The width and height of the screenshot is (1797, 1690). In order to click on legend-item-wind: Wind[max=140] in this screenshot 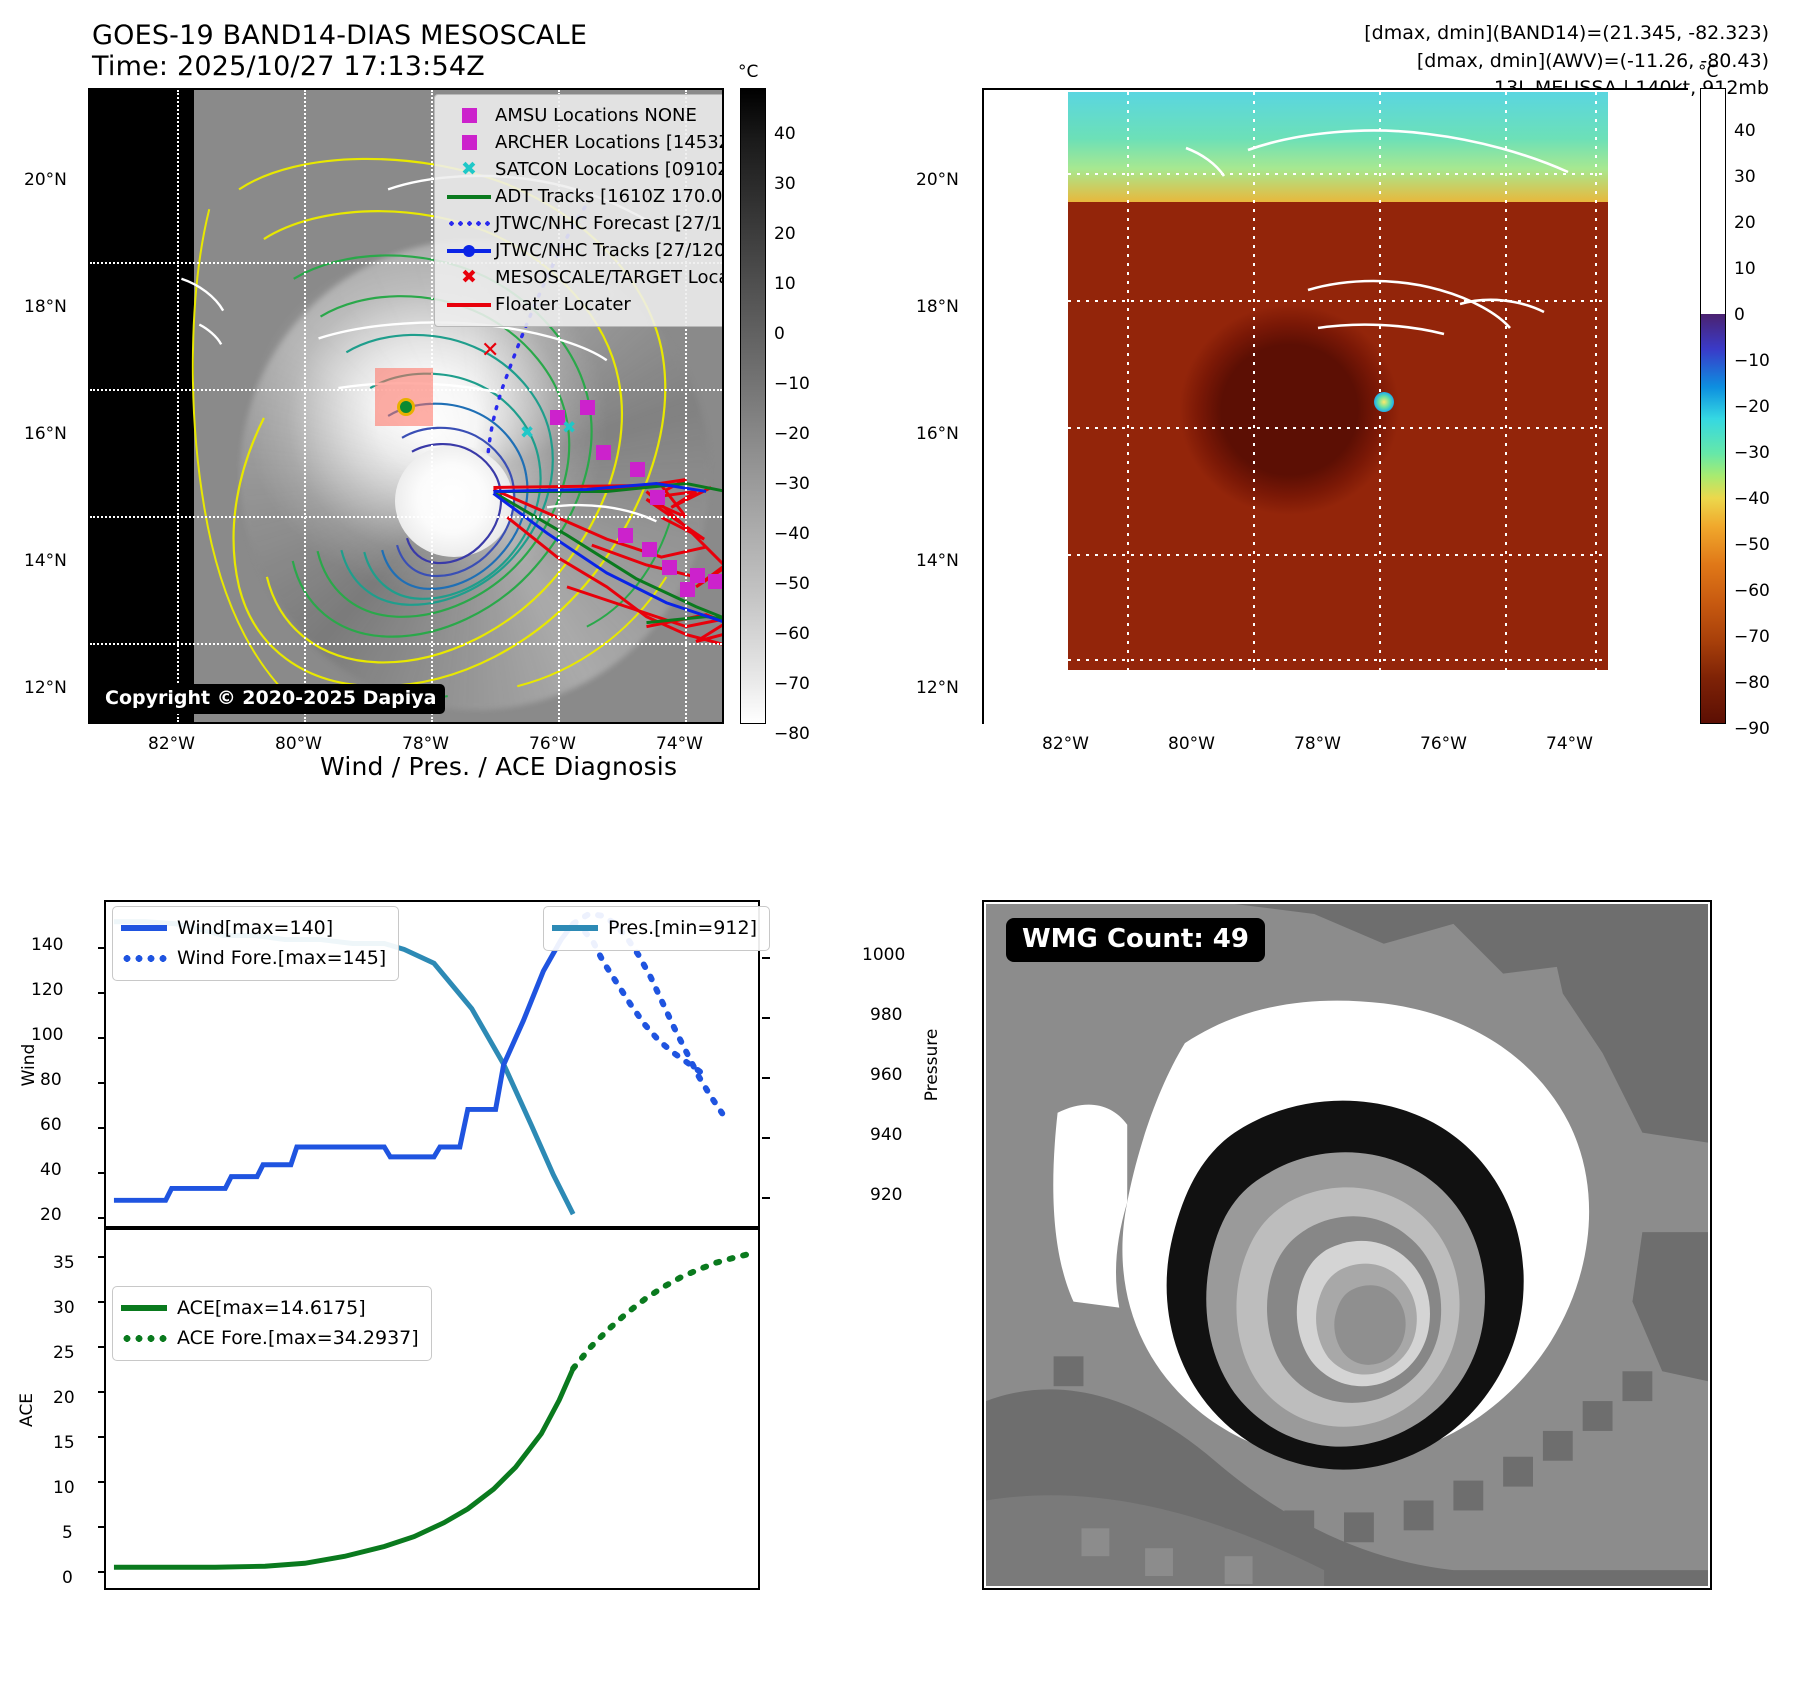, I will do `click(253, 928)`.